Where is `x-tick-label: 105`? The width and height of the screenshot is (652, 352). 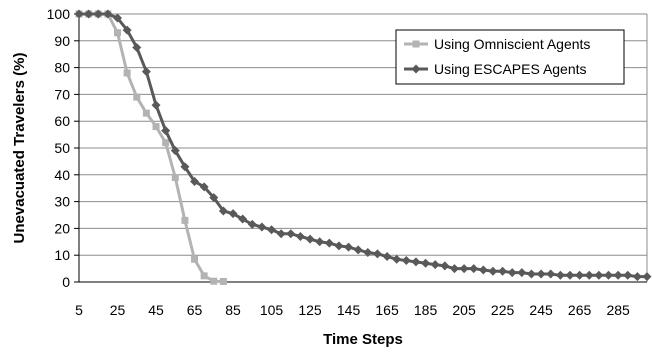 x-tick-label: 105 is located at coordinates (272, 310).